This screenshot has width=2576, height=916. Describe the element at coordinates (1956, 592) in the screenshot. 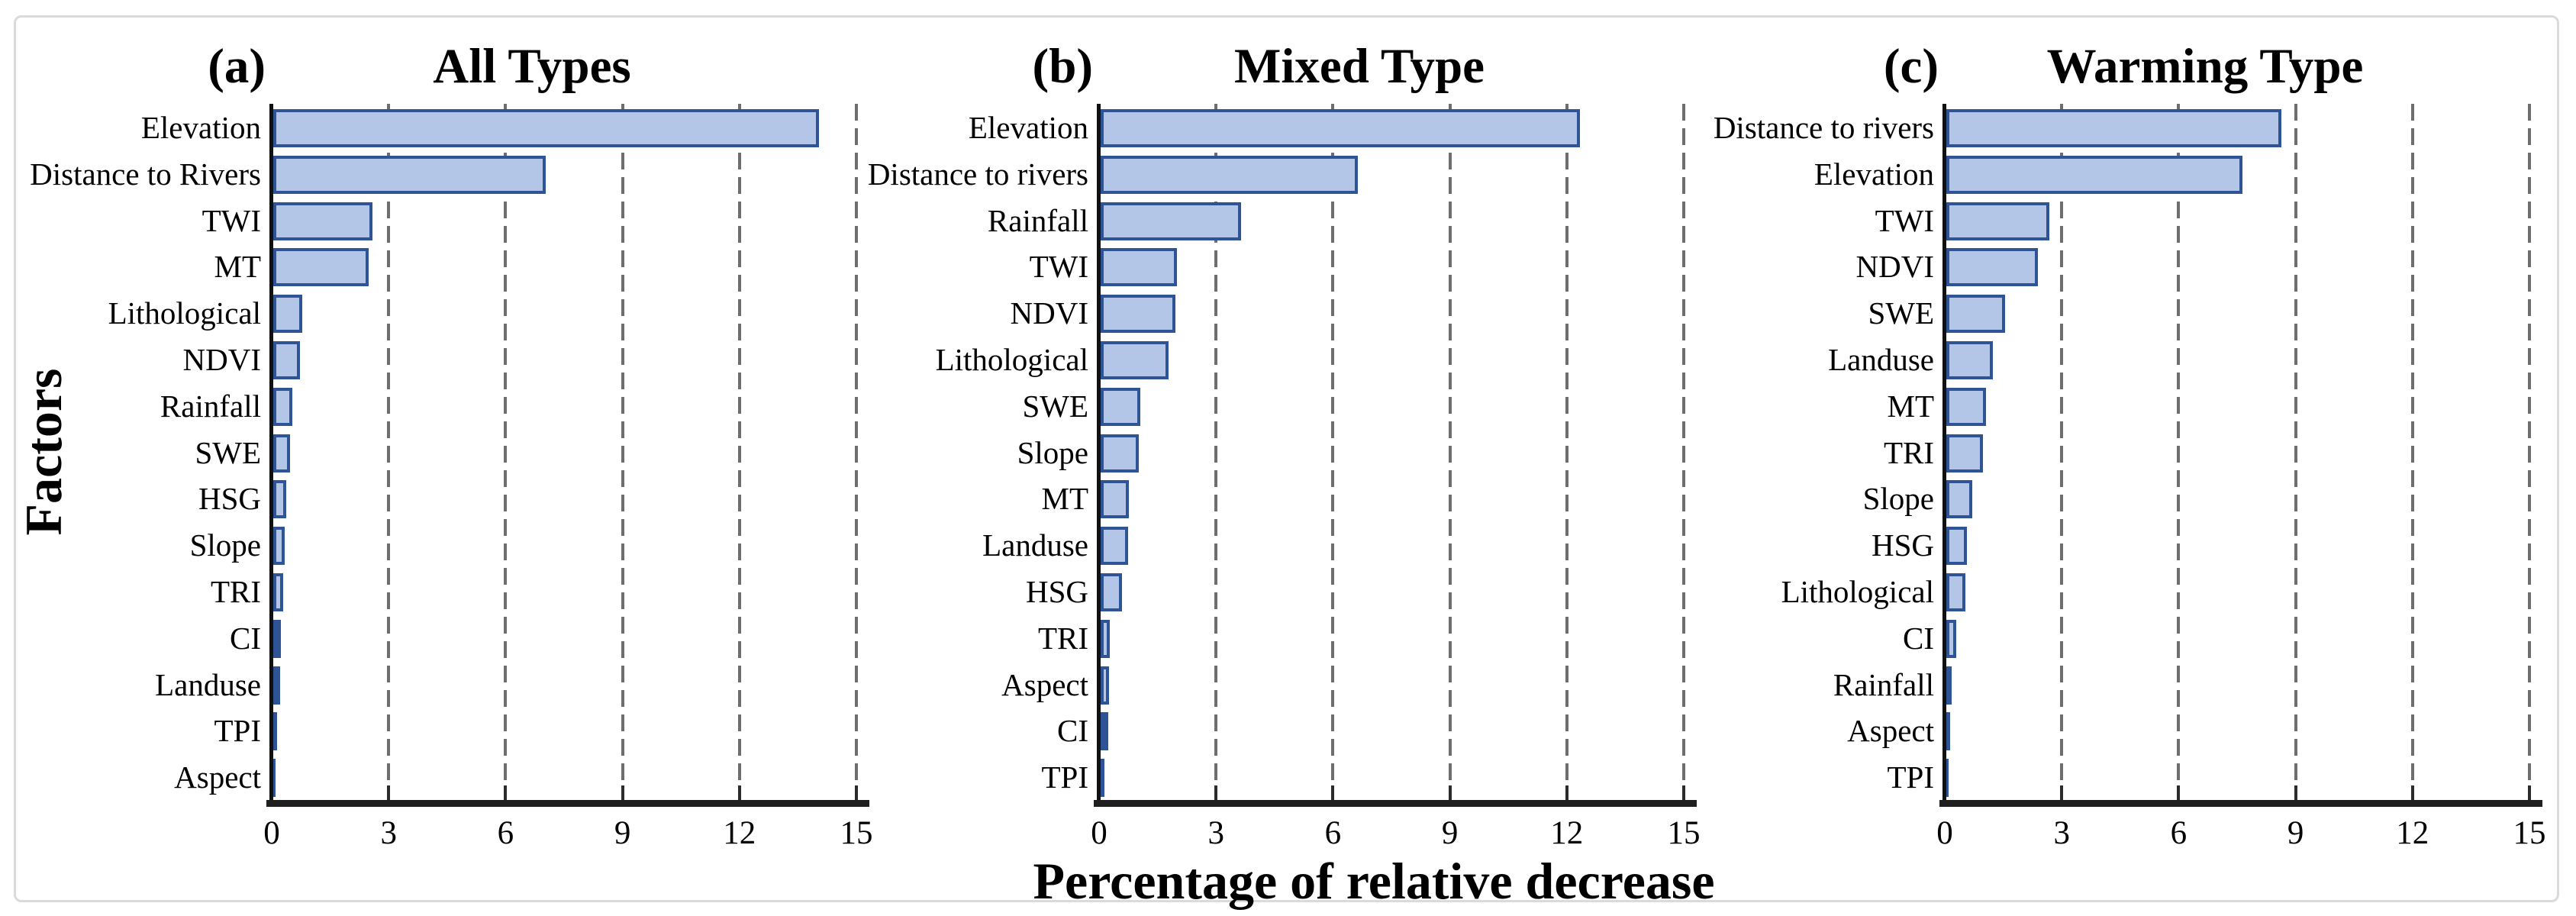

I see `bar-lithological` at that location.